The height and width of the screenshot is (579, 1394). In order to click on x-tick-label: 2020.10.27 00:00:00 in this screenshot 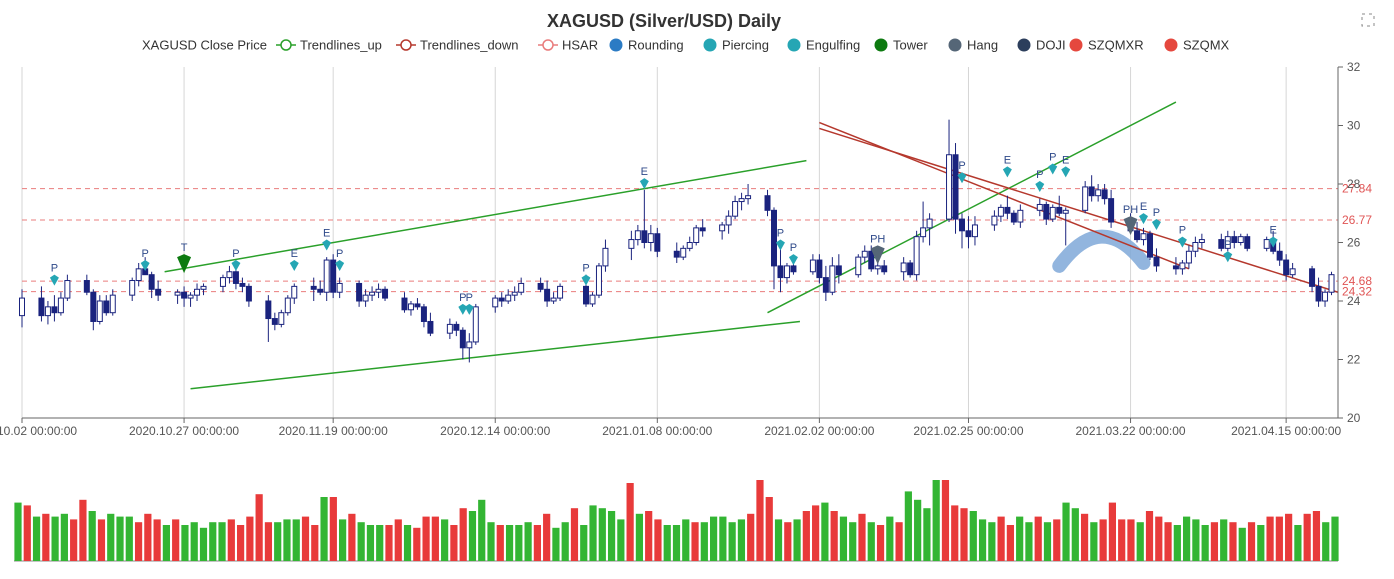, I will do `click(184, 431)`.